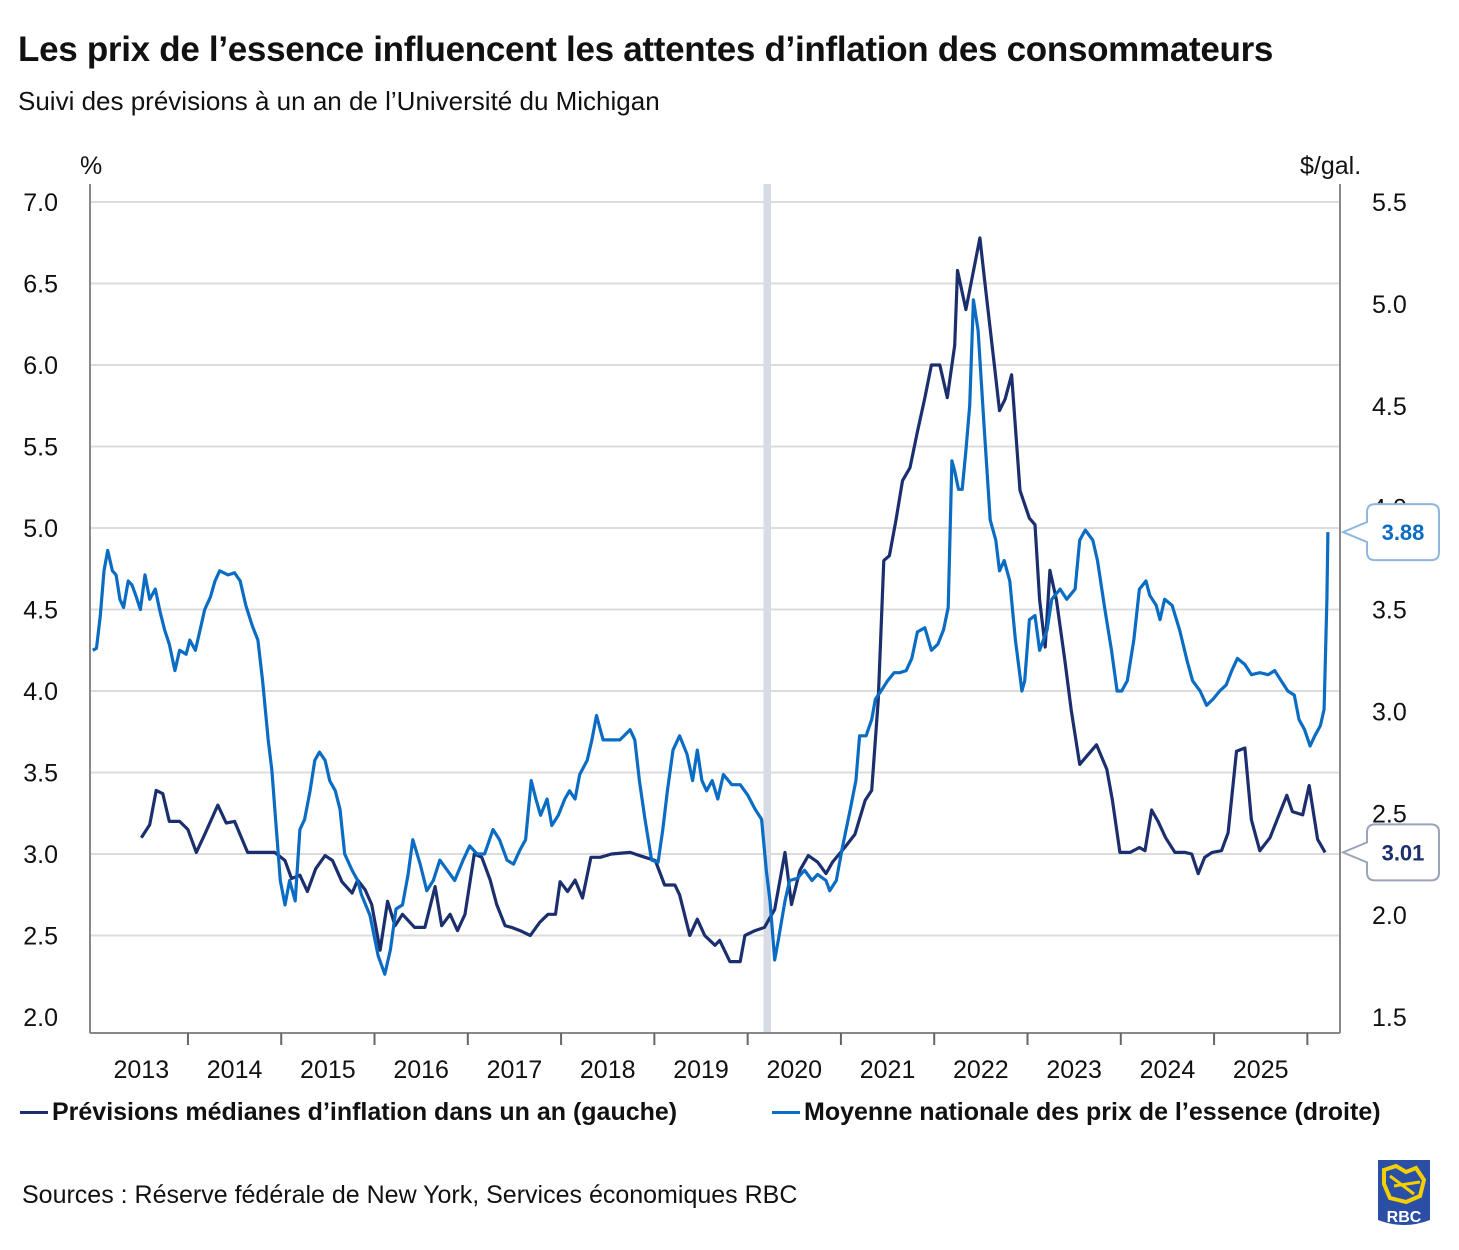  What do you see at coordinates (40, 937) in the screenshot?
I see `y-left-tick-label: 2.5` at bounding box center [40, 937].